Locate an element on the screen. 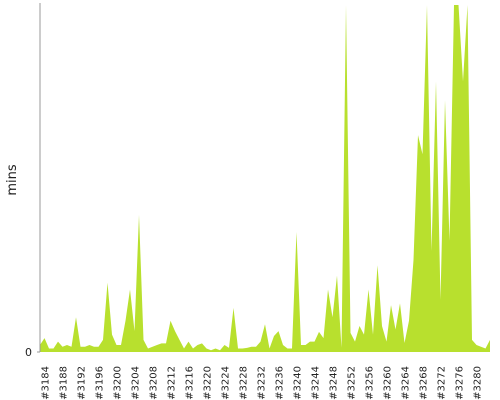 This screenshot has width=500, height=400. x-tick-label: #3260 is located at coordinates (388, 383).